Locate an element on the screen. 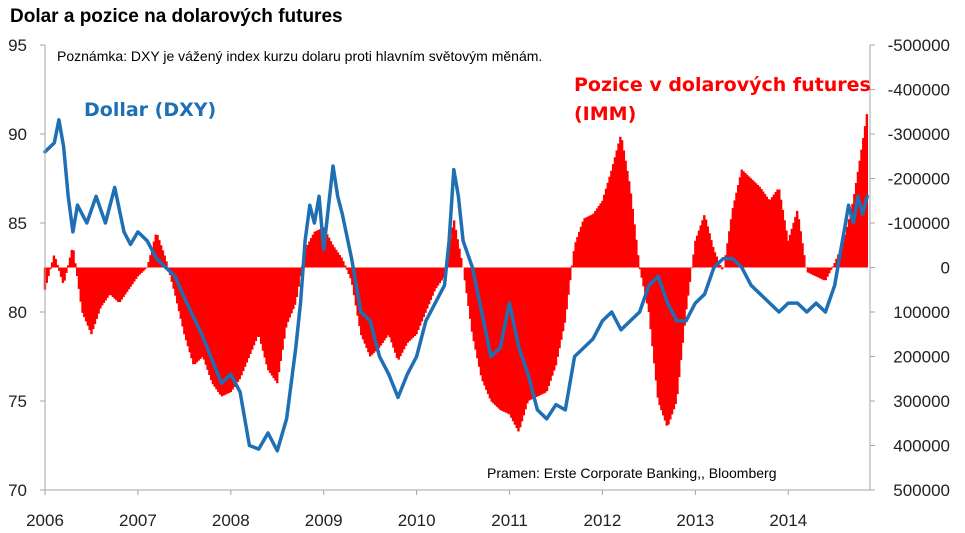 Image resolution: width=965 pixels, height=533 pixels. x-tick-label: 2007 is located at coordinates (138, 520).